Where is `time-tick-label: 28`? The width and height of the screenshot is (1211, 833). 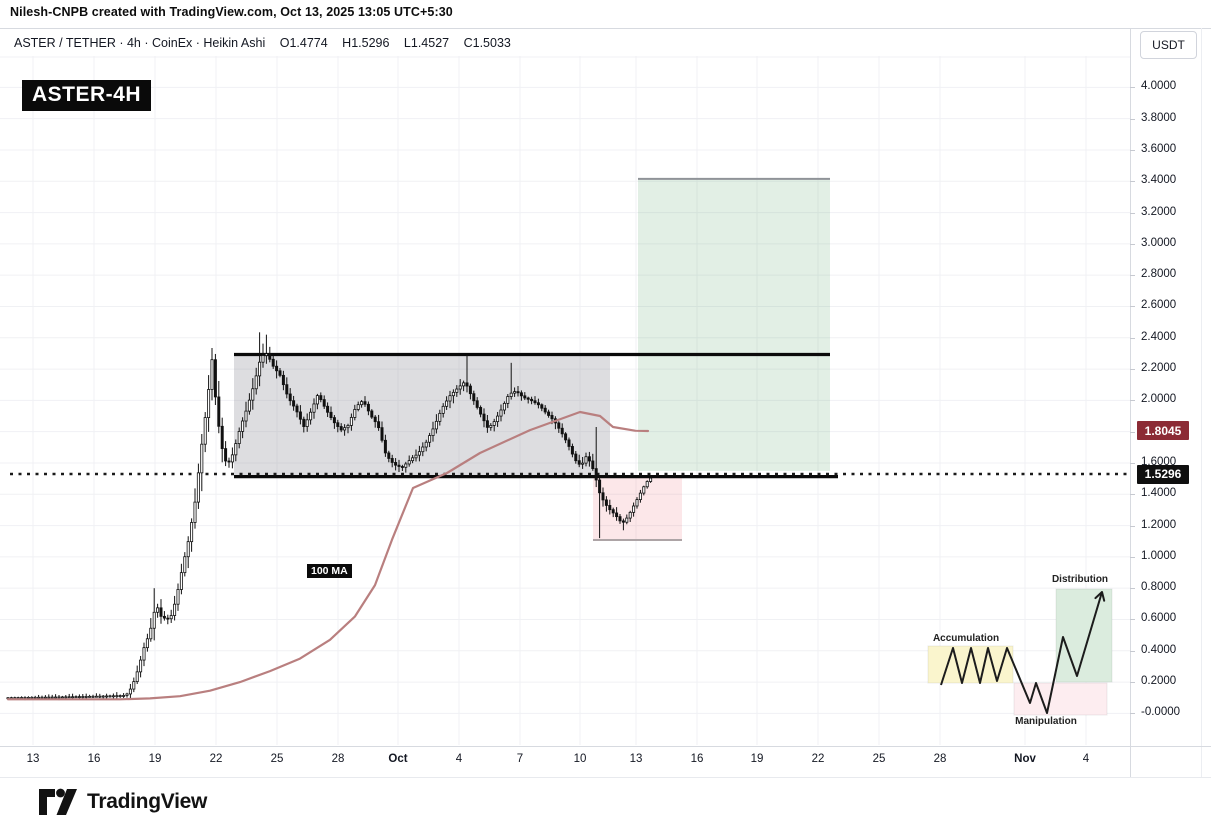
time-tick-label: 28 is located at coordinates (338, 759).